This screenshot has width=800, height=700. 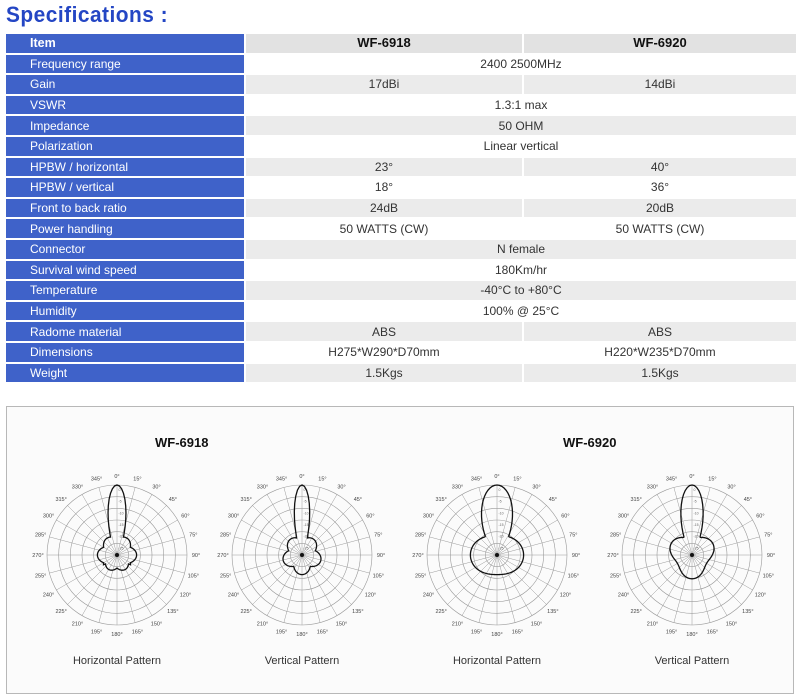 I want to click on table-row: Power handling 50 WATTS (CW) 50 WATTS (CW), so click(x=401, y=228).